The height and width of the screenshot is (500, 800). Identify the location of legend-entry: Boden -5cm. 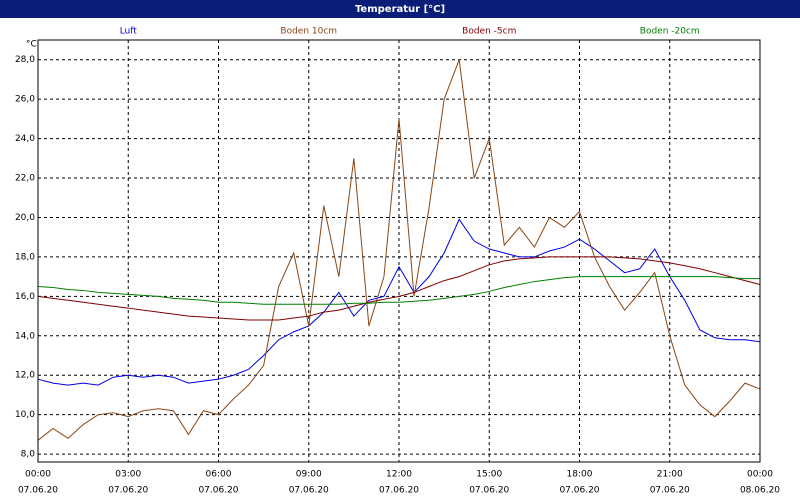
(489, 32).